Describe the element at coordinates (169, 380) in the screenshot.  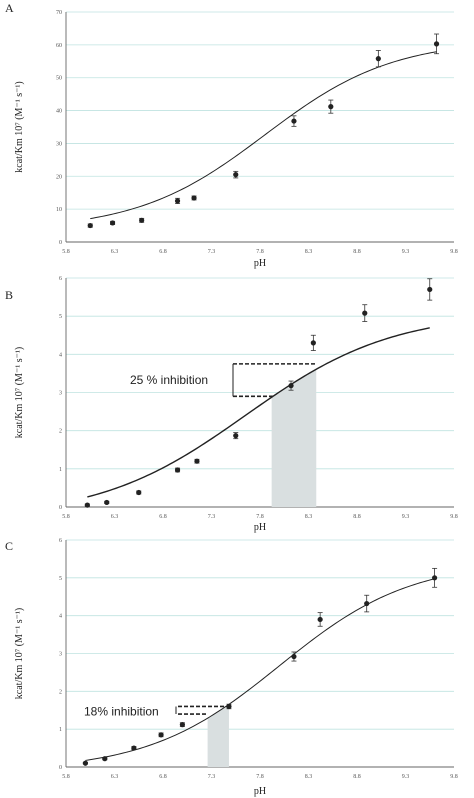
I see `inhibition-label: 25 % inhibition` at that location.